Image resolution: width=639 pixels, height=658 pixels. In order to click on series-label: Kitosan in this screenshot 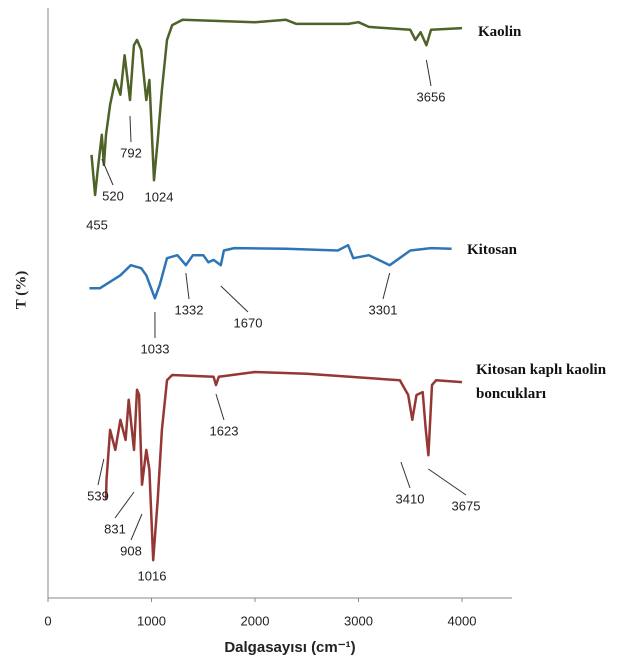, I will do `click(492, 250)`.